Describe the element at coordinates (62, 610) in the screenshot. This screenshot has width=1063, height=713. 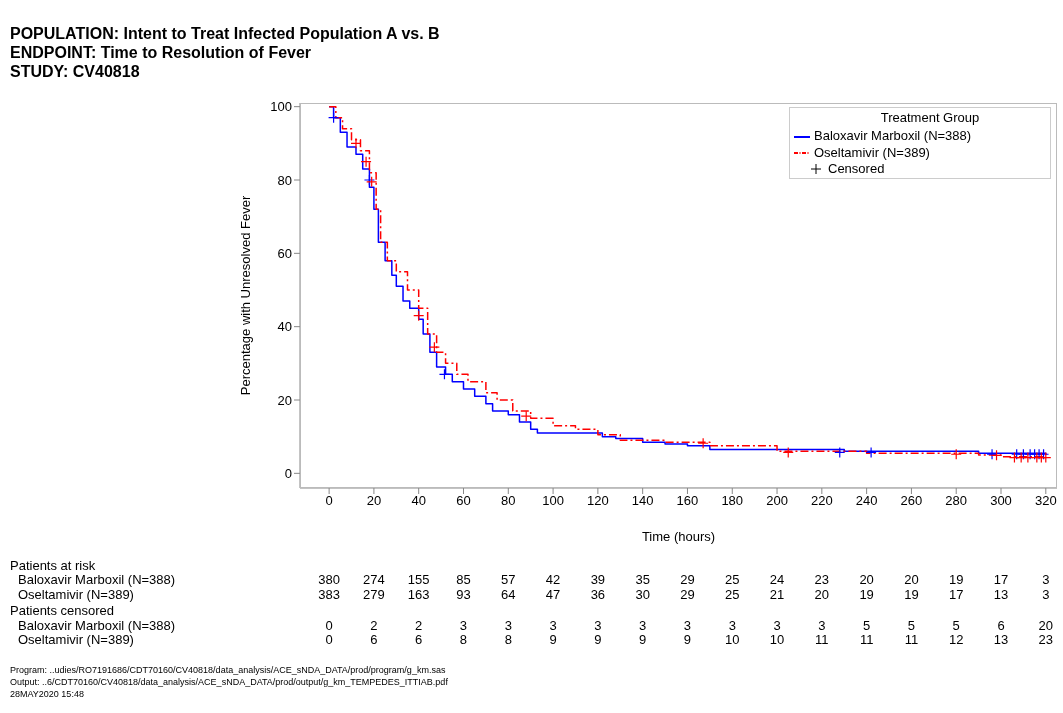
I see `text: Patients censored` at that location.